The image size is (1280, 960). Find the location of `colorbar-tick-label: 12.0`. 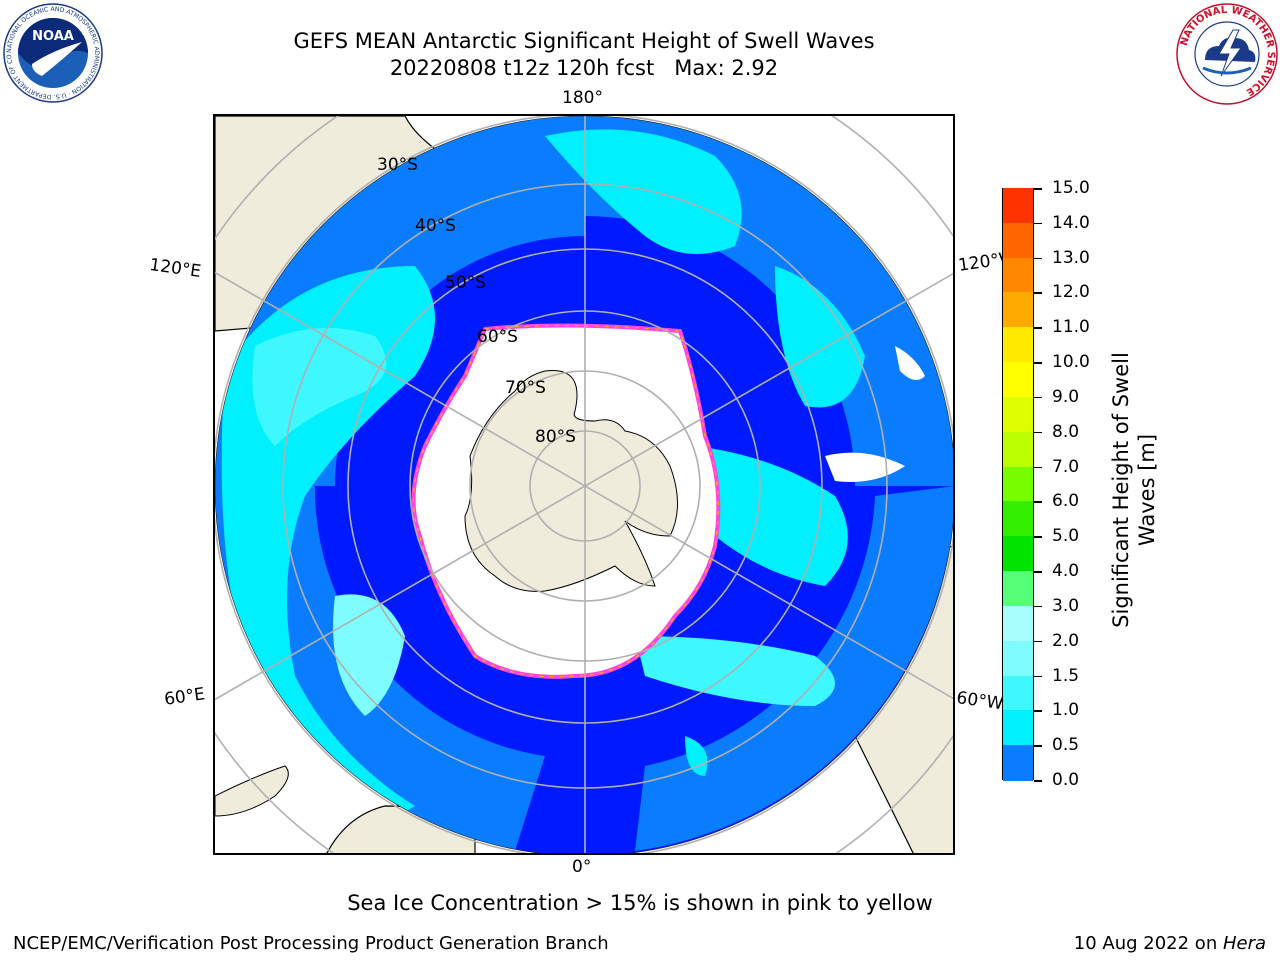

colorbar-tick-label: 12.0 is located at coordinates (1071, 292).